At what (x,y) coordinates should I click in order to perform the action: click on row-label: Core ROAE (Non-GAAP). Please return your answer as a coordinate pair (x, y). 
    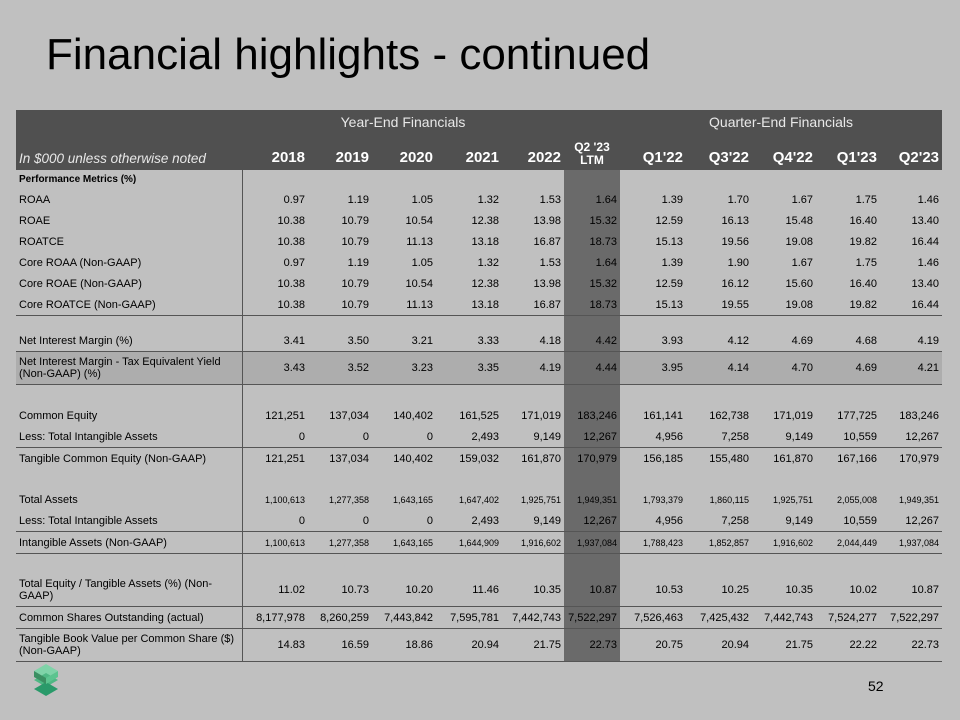
    Looking at the image, I should click on (129, 283).